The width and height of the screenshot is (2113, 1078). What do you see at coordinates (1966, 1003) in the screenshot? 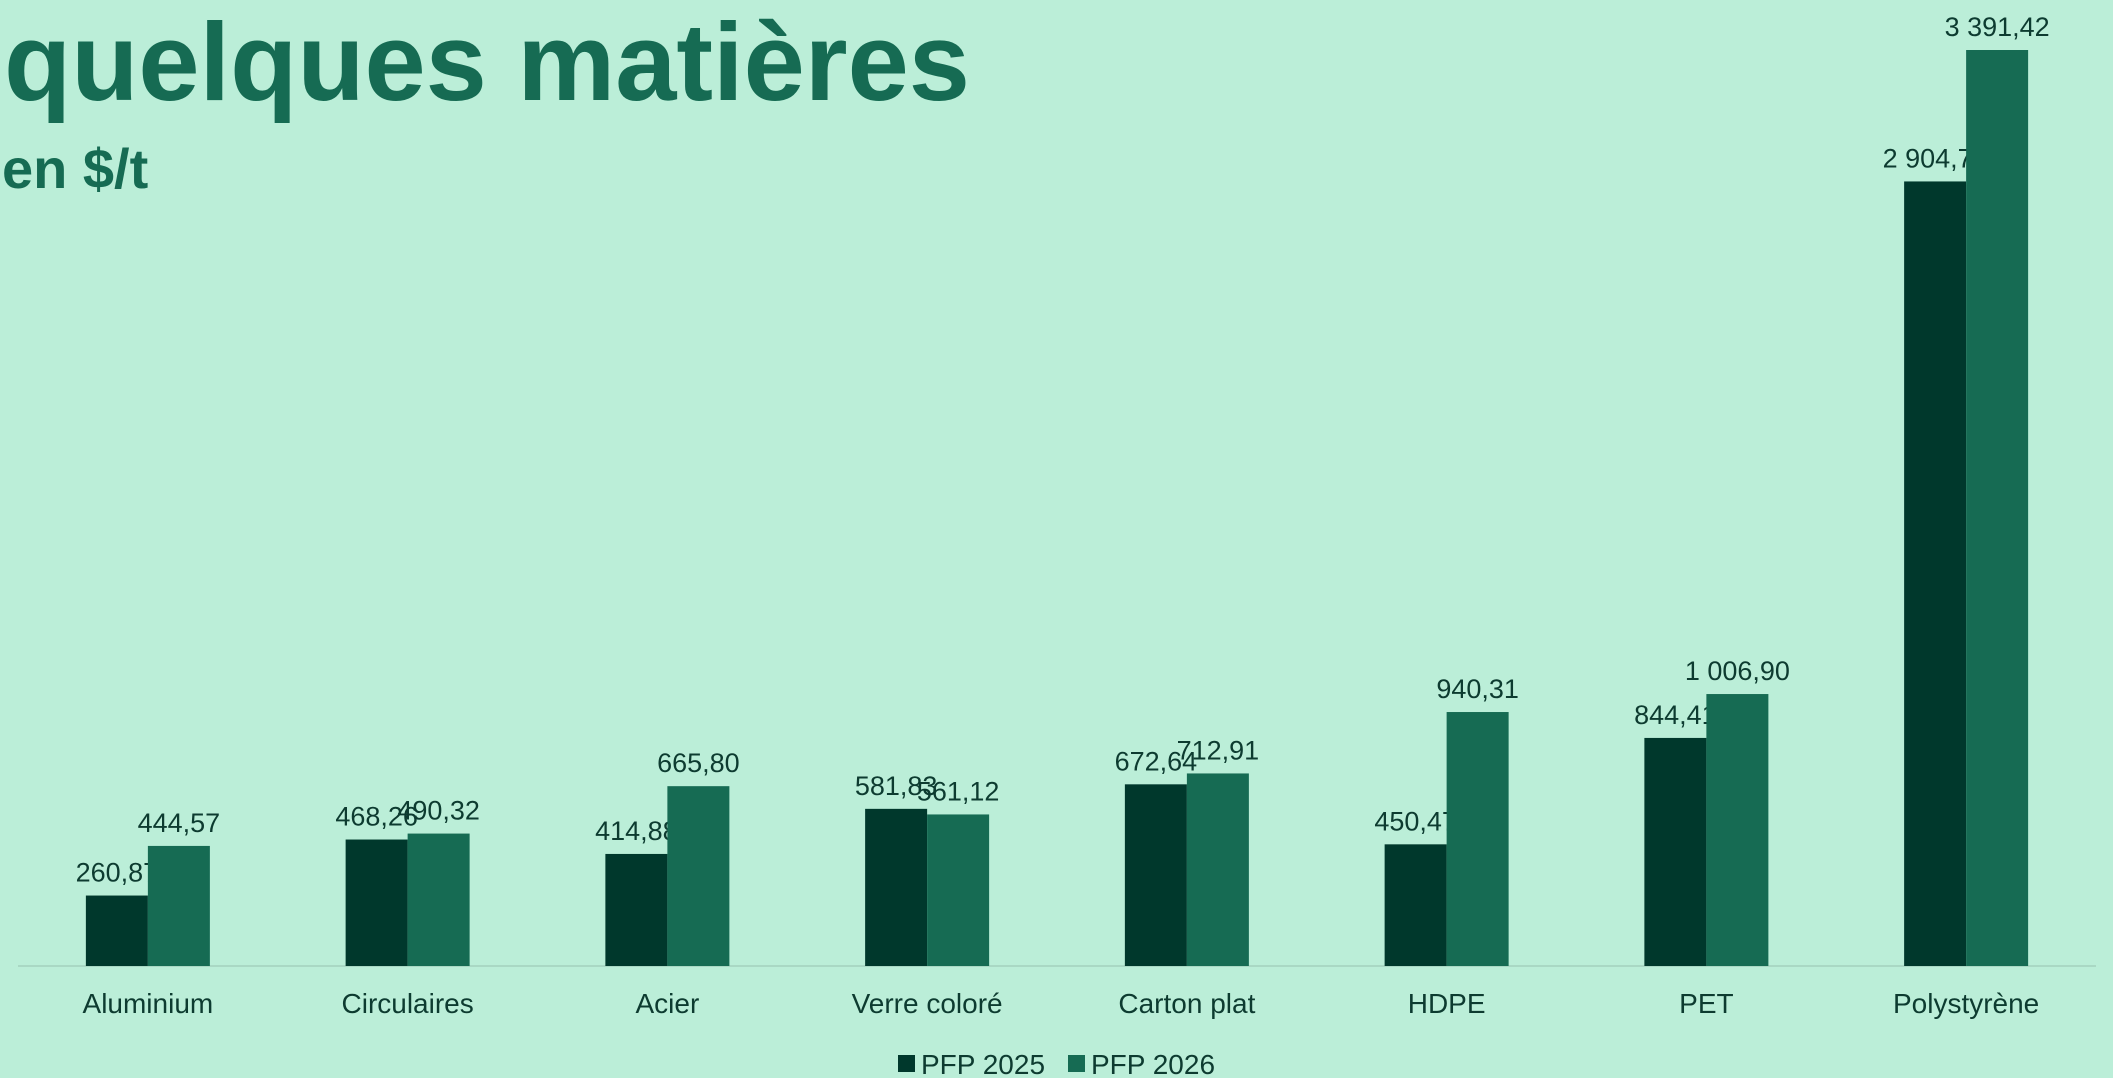
I see `x-tick-label: Polystyrène` at bounding box center [1966, 1003].